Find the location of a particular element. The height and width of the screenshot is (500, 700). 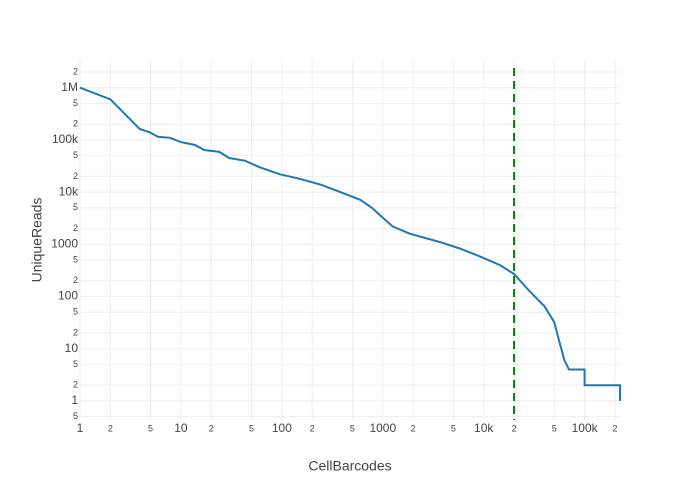

x-tick-label: 100k is located at coordinates (585, 428).